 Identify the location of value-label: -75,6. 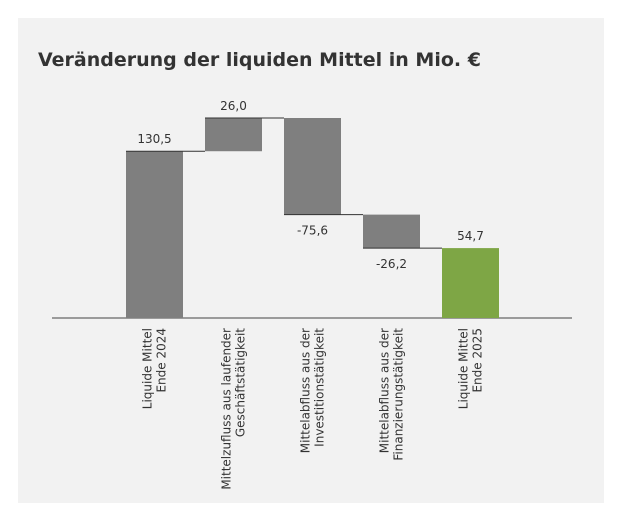
(312, 231).